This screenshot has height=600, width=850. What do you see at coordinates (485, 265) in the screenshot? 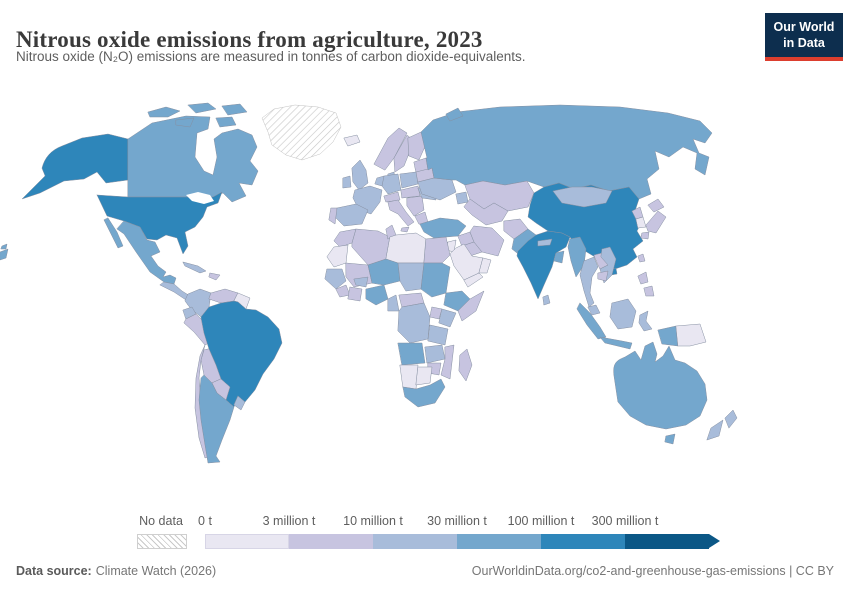
I see `country-oman` at bounding box center [485, 265].